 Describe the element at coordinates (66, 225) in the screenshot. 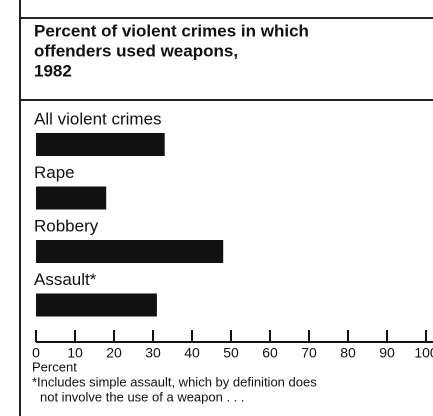

I see `category-label: Robbery` at that location.